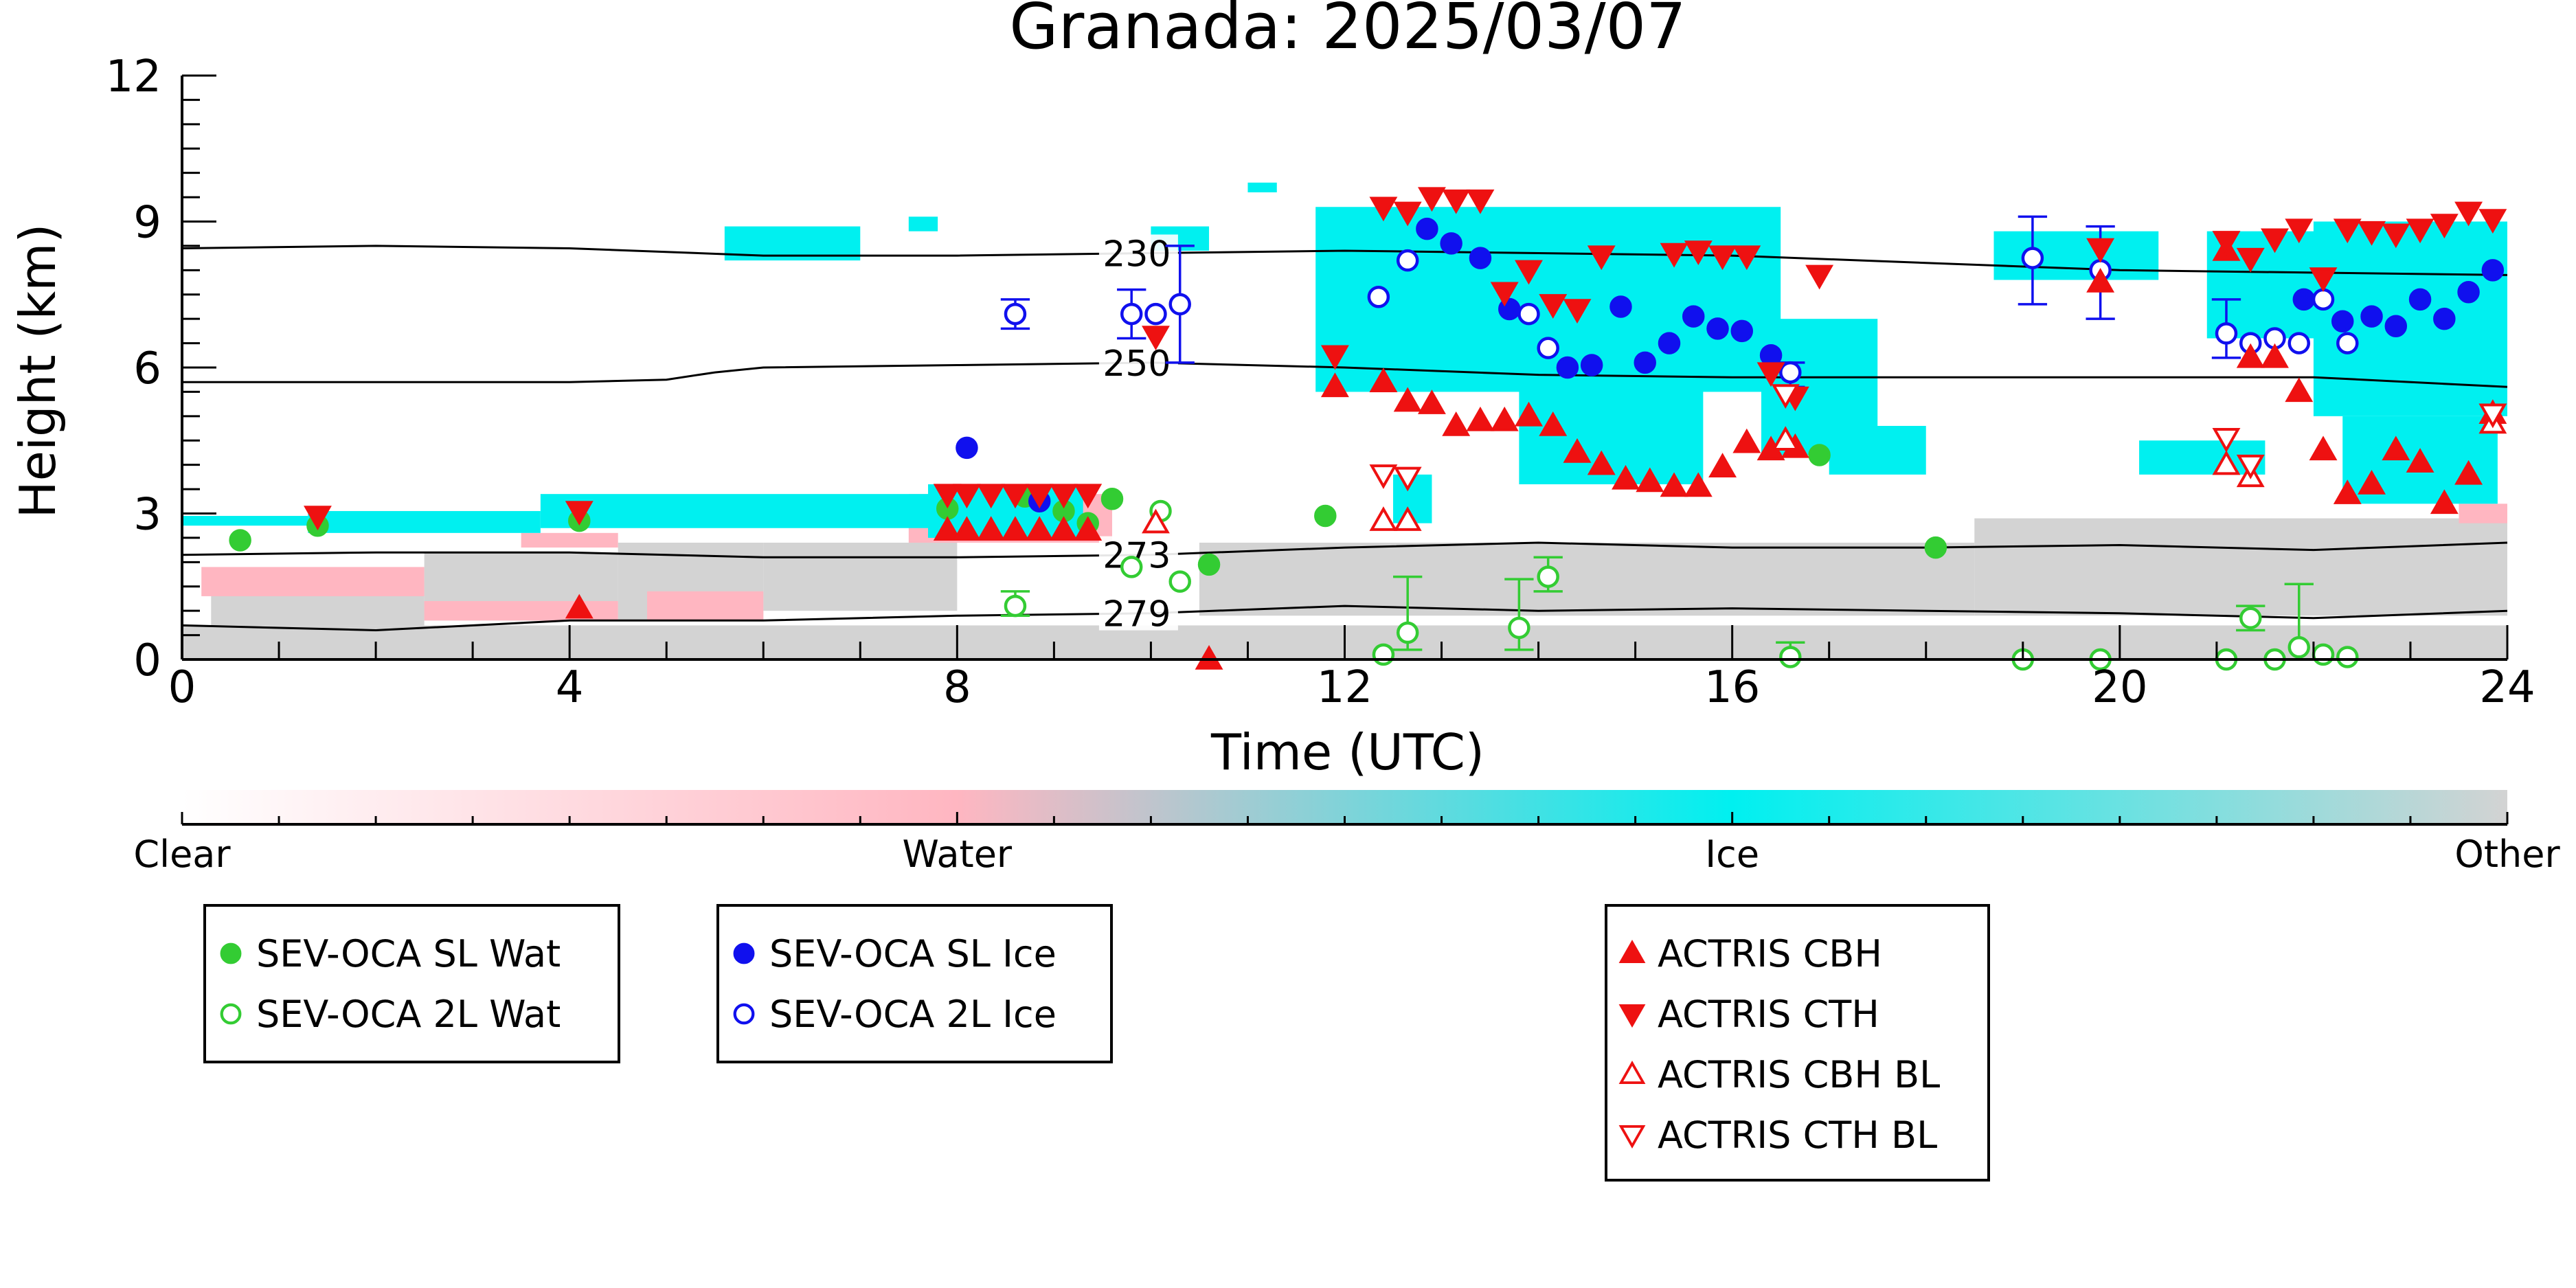 The height and width of the screenshot is (1288, 2576). I want to click on y-tick-label: 3, so click(147, 515).